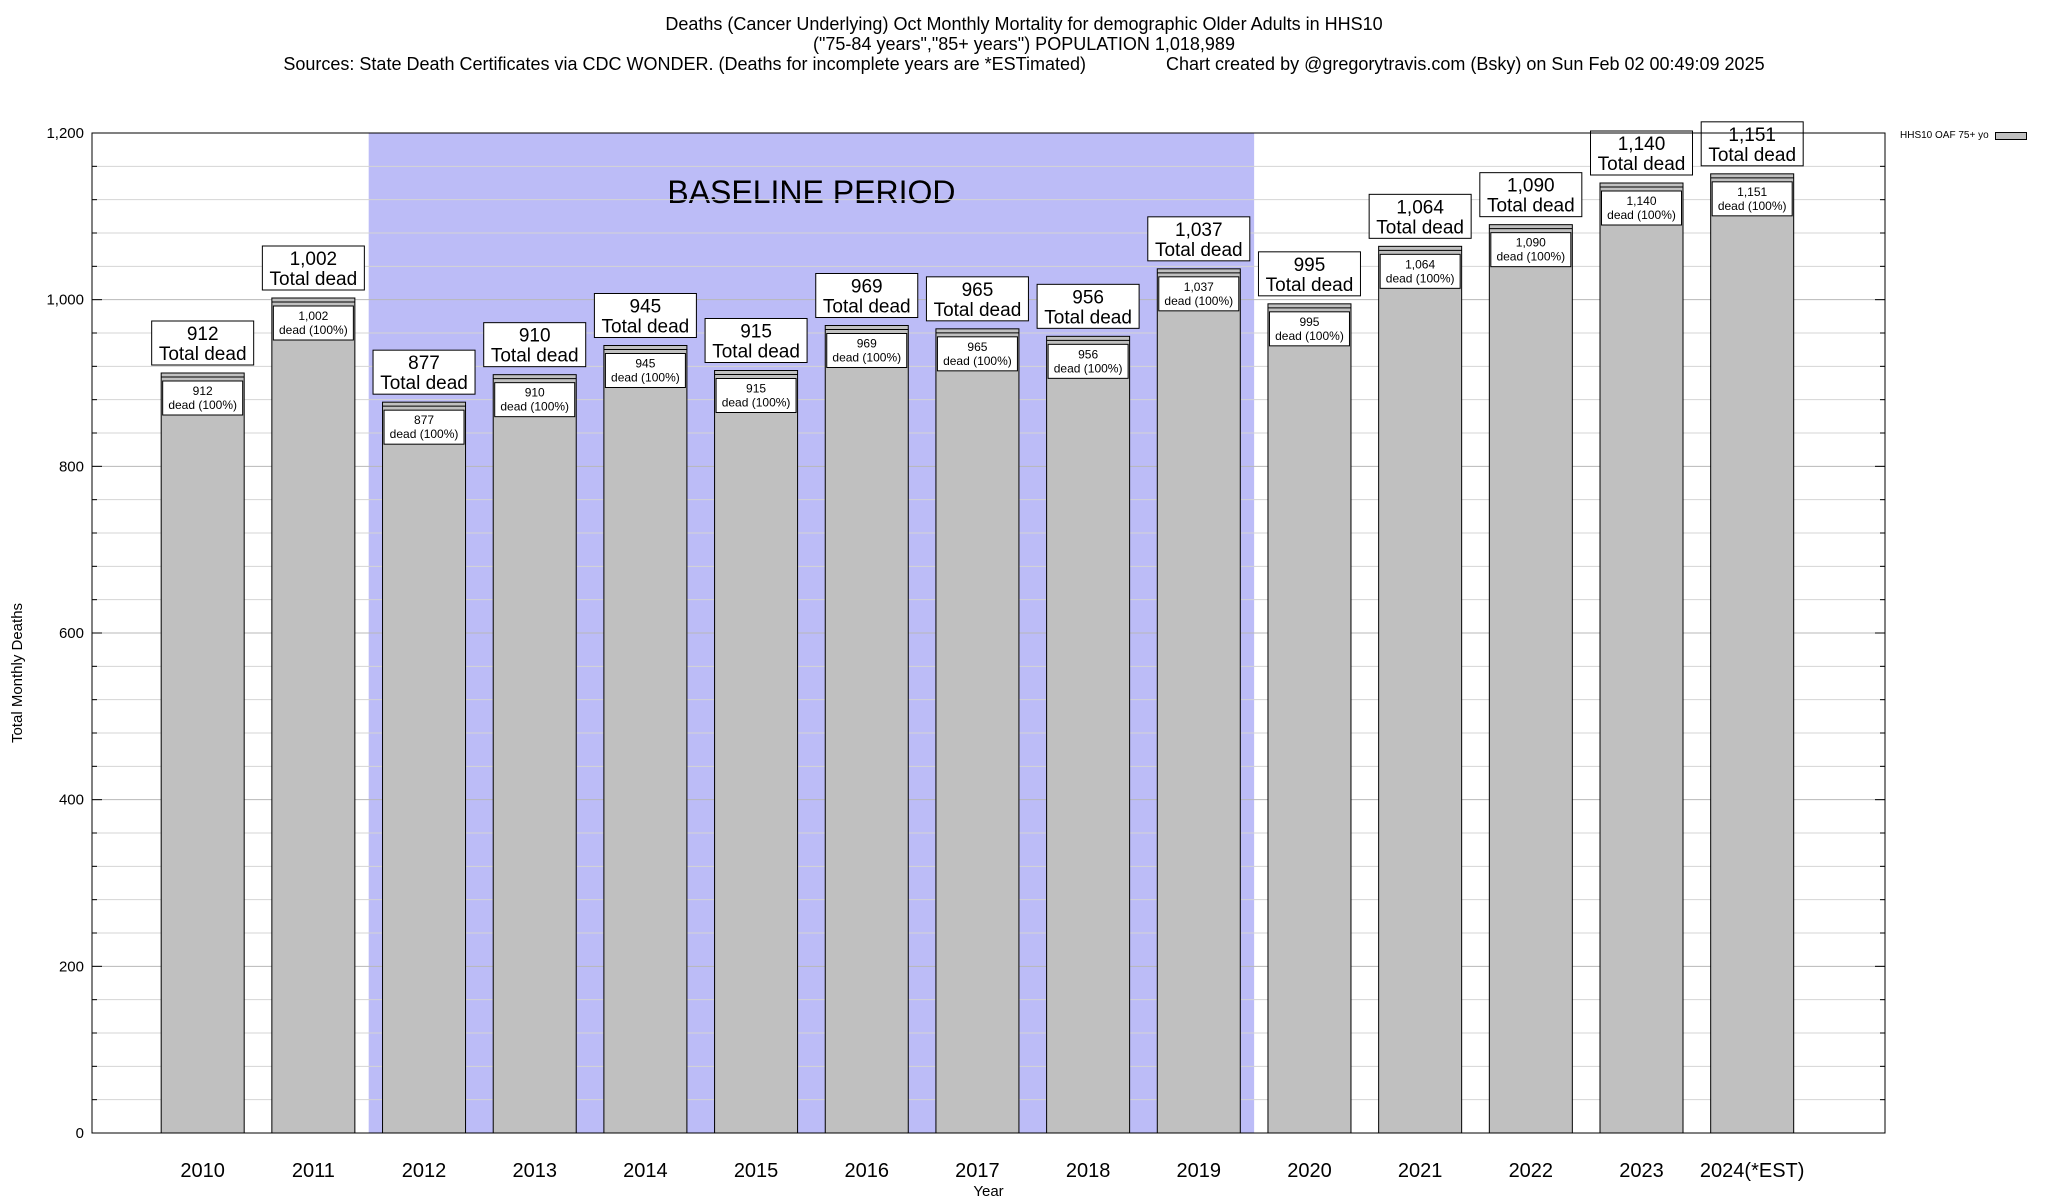 The height and width of the screenshot is (1200, 2048). What do you see at coordinates (1642, 144) in the screenshot?
I see `top-value-label: 1,140` at bounding box center [1642, 144].